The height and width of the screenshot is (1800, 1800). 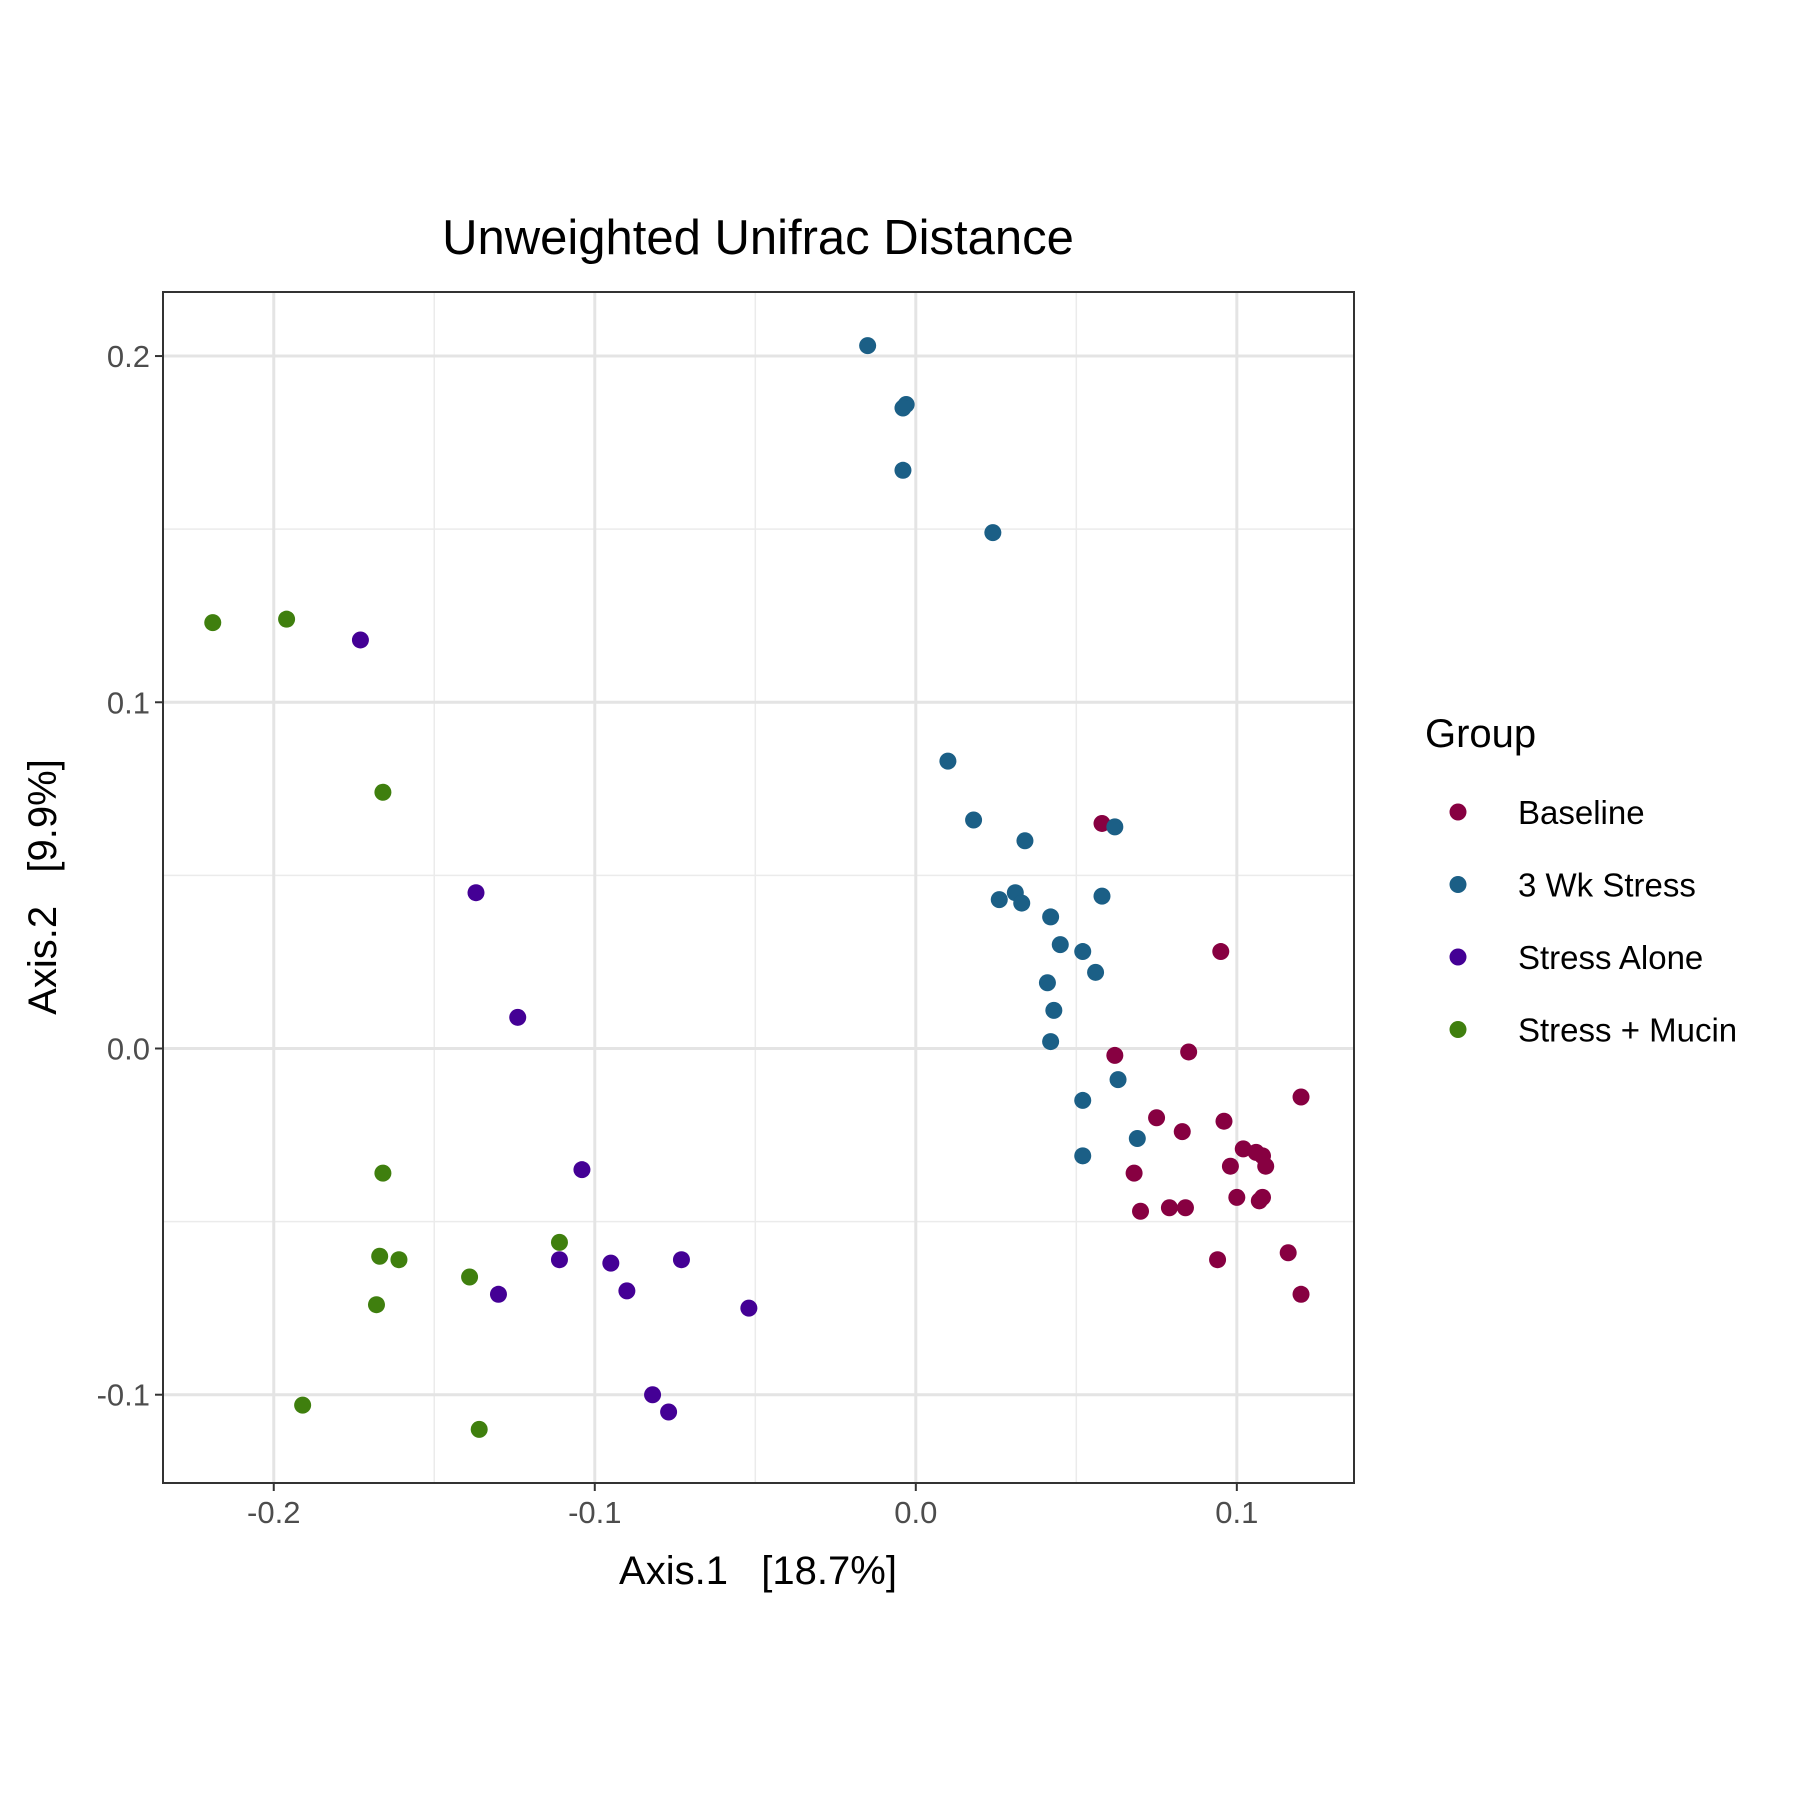 What do you see at coordinates (128, 356) in the screenshot?
I see `y-tick-label: 0.2` at bounding box center [128, 356].